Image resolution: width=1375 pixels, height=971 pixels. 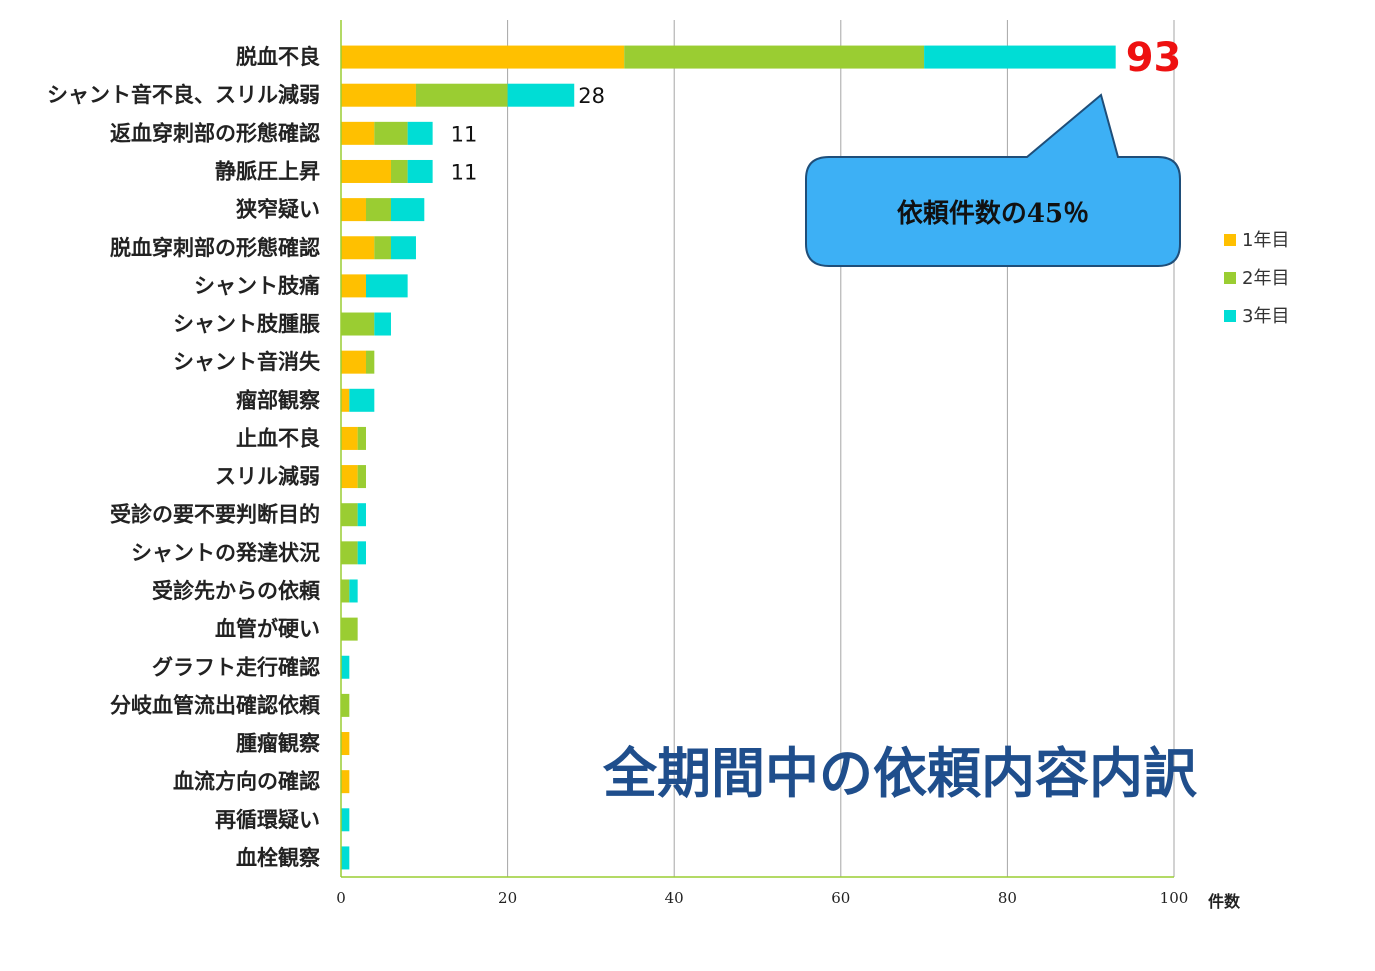 What do you see at coordinates (1224, 901) in the screenshot?
I see `x-axis-label: 件数` at bounding box center [1224, 901].